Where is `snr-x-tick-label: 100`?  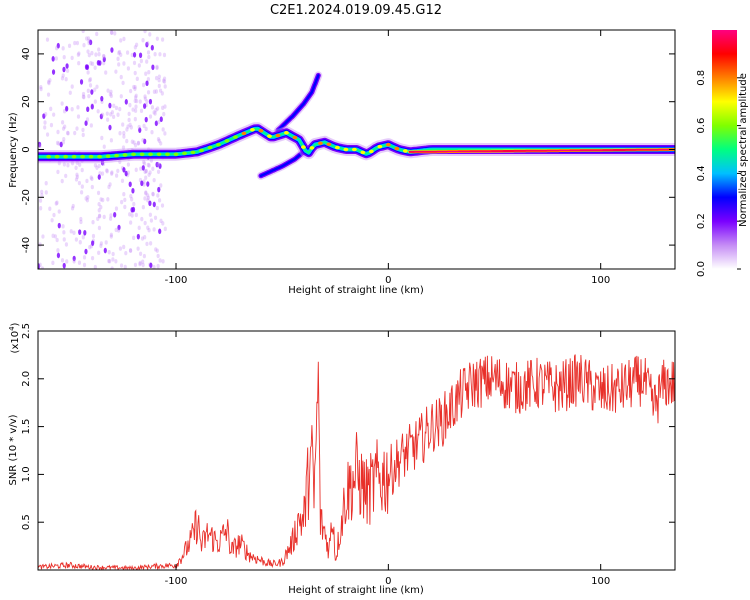 snr-x-tick-label: 100 is located at coordinates (600, 581).